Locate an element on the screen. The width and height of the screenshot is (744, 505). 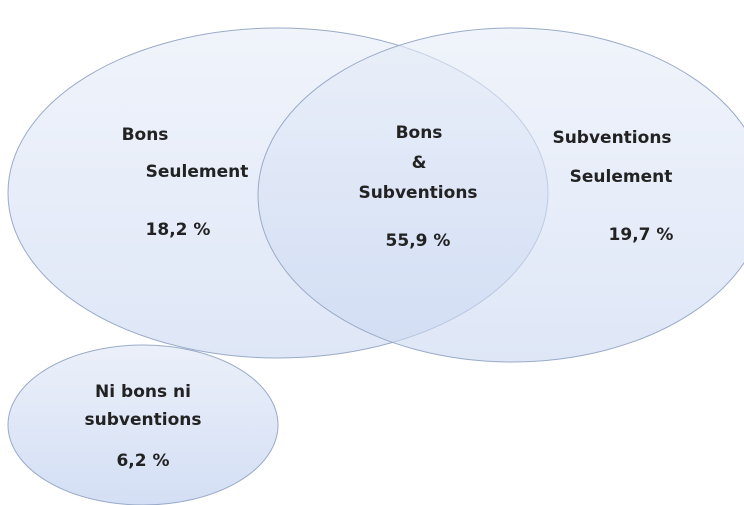
region-label: subventions is located at coordinates (143, 420).